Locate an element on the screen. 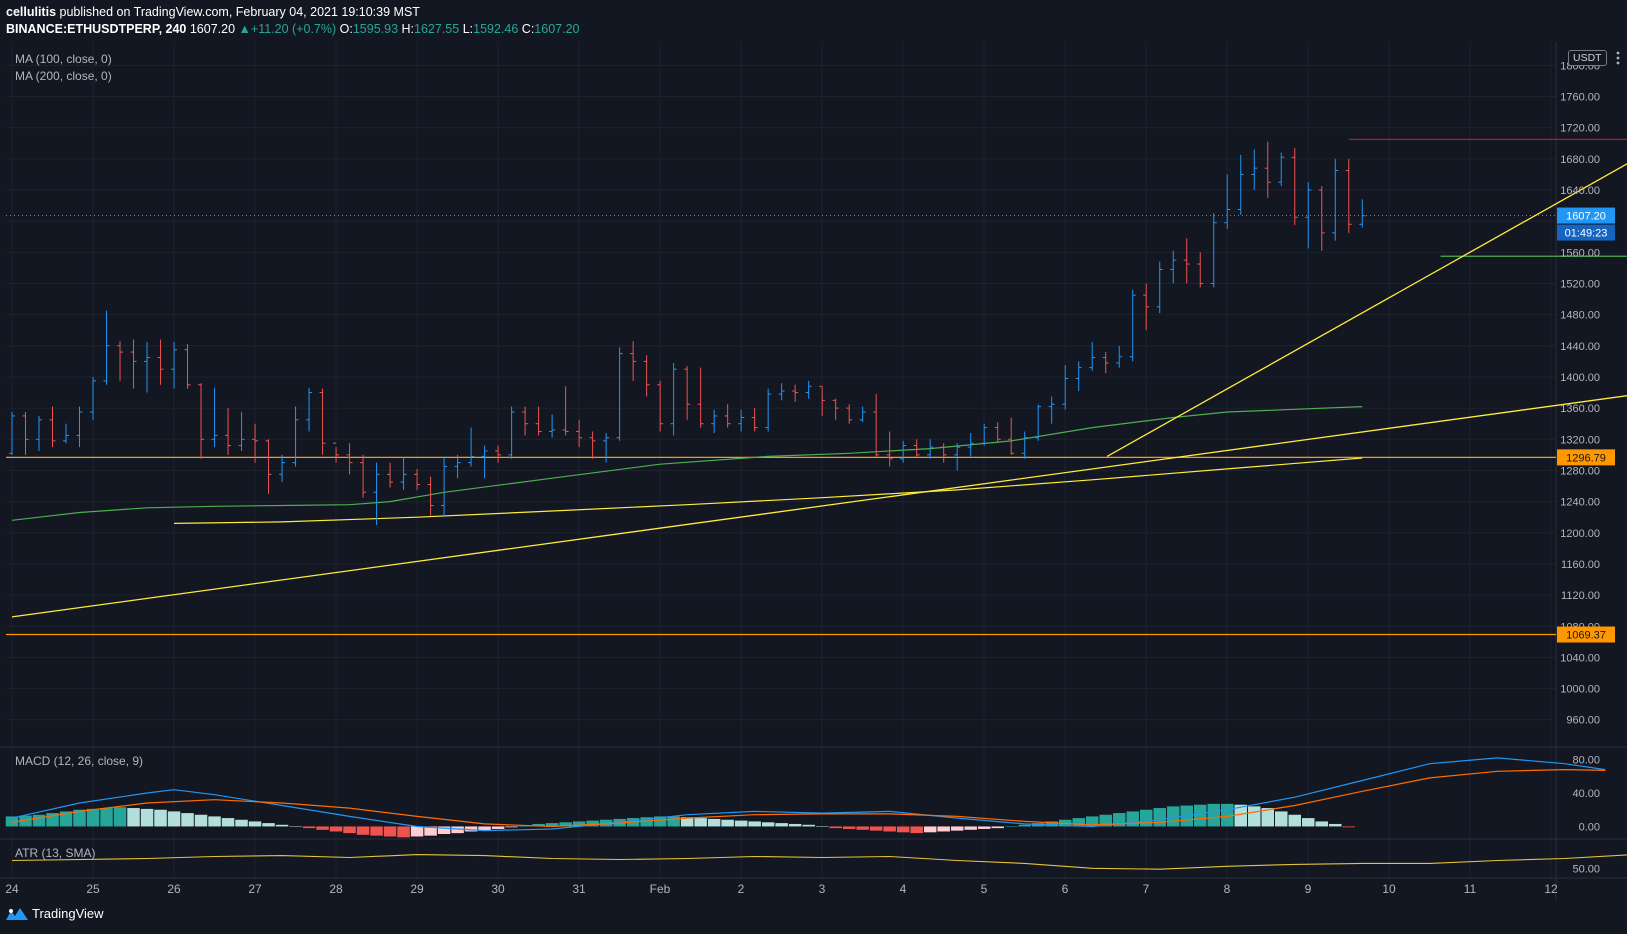  price-badges: 1296.79 1069.37 1607.20 01:49:23 is located at coordinates (1586, 425).